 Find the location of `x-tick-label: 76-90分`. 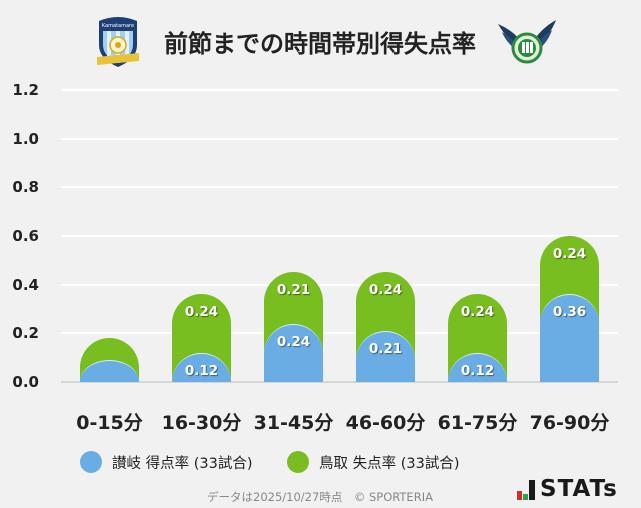

x-tick-label: 76-90分 is located at coordinates (569, 423).